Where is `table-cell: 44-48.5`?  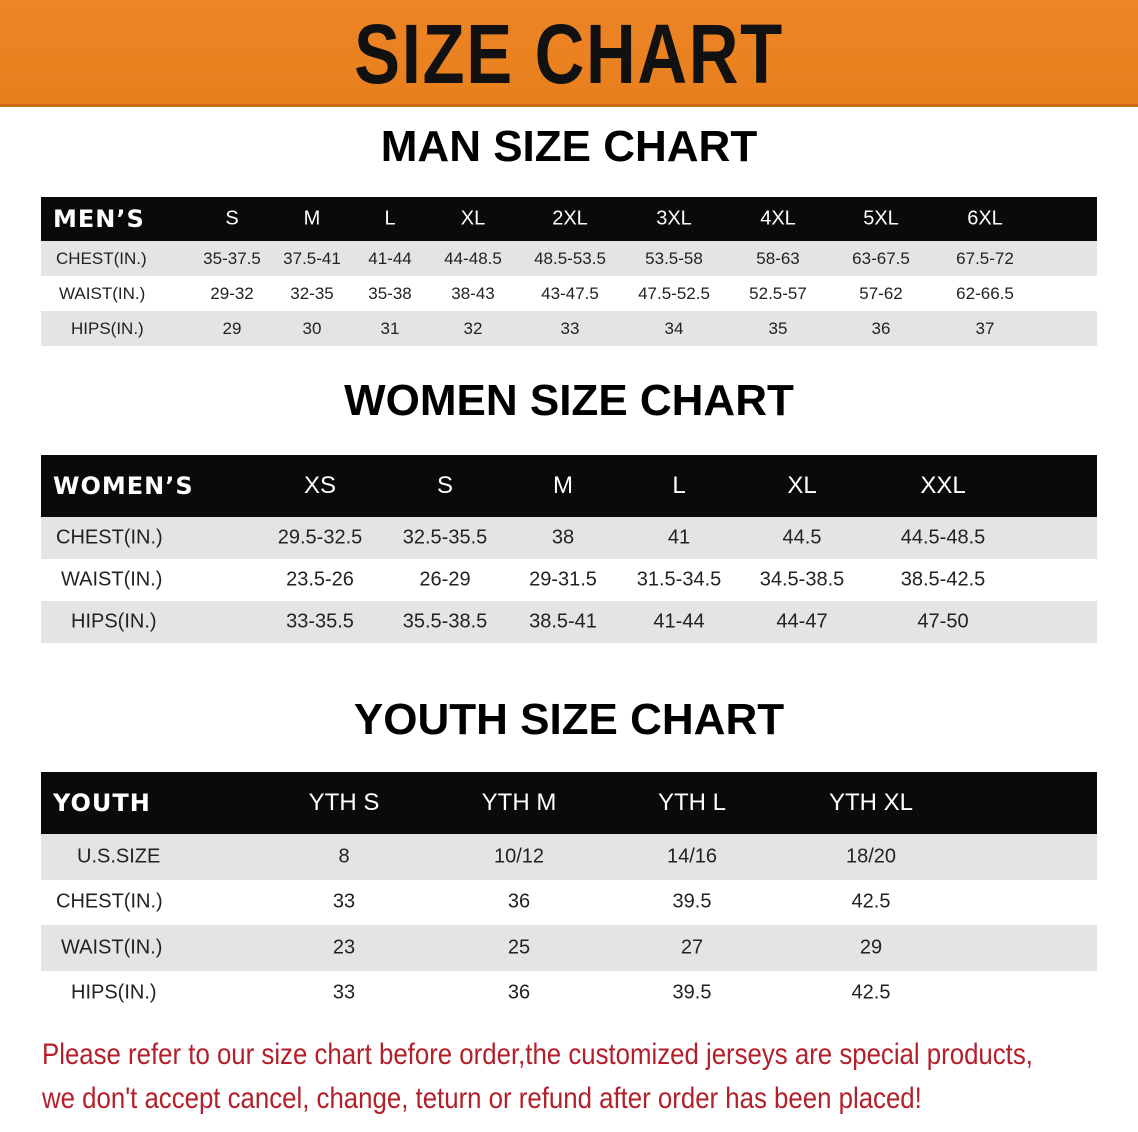
table-cell: 44-48.5 is located at coordinates (473, 258).